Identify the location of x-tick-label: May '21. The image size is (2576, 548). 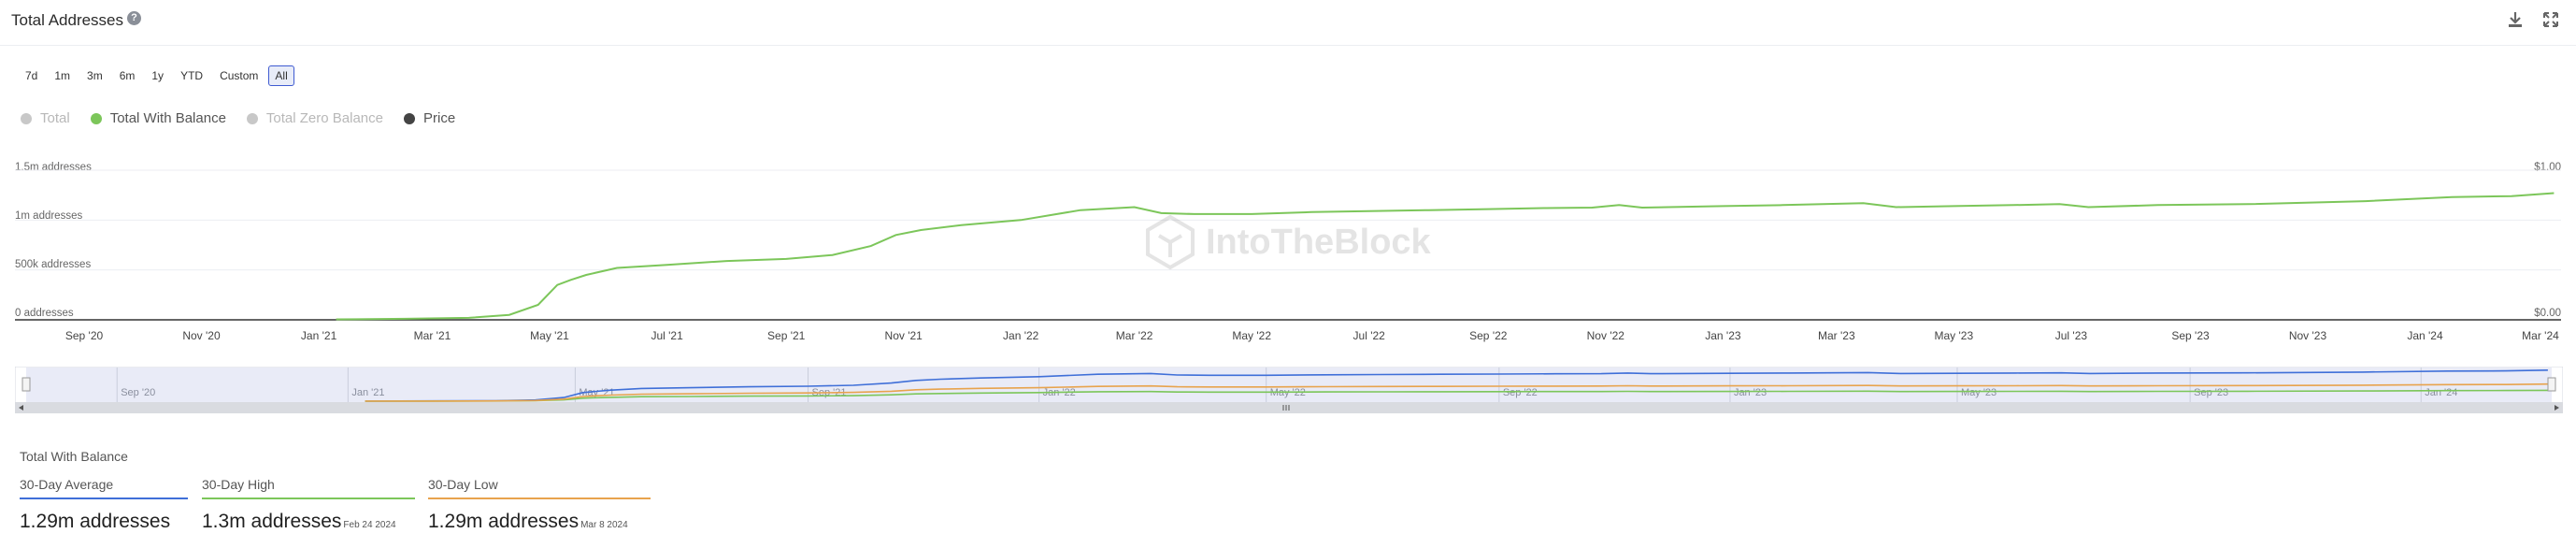
(549, 335).